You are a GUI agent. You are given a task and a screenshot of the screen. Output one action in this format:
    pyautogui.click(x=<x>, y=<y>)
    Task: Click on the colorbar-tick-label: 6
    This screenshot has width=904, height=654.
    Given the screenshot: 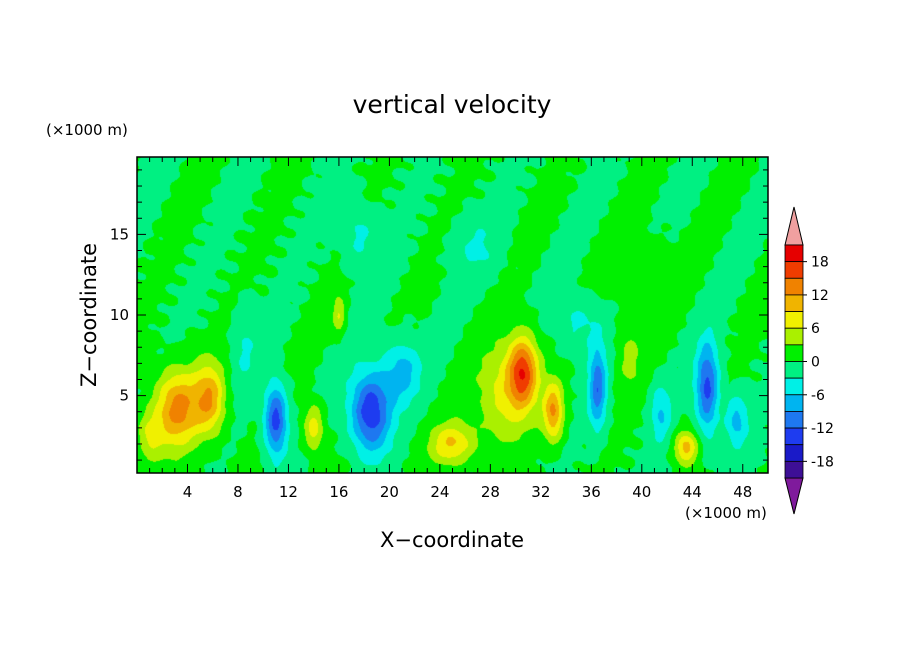 What is the action you would take?
    pyautogui.click(x=815, y=329)
    